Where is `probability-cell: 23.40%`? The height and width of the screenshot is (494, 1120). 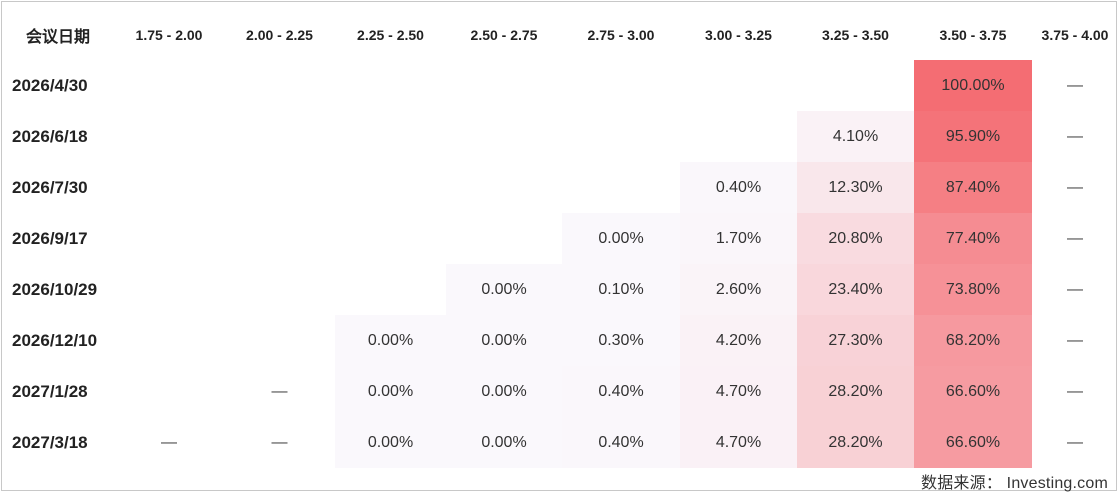
probability-cell: 23.40% is located at coordinates (855, 289).